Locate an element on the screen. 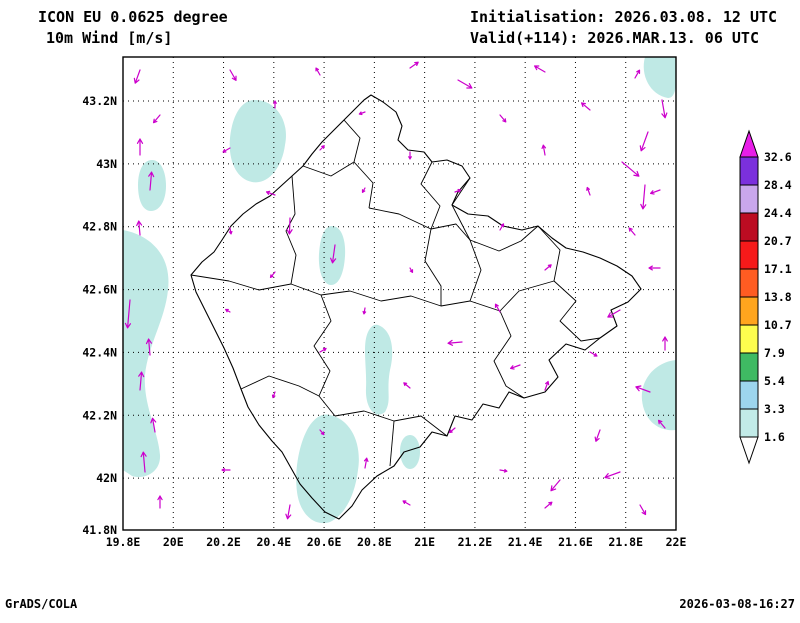 The image size is (800, 623). colorbar-top-triangle is located at coordinates (749, 143).